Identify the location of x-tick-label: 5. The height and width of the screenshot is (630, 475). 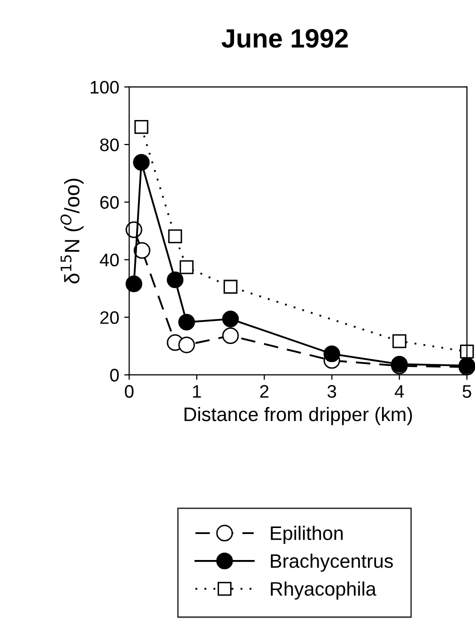
(467, 391).